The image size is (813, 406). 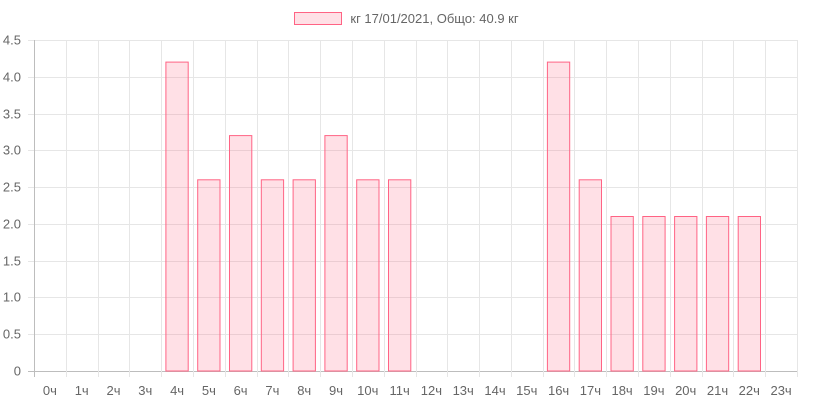 What do you see at coordinates (272, 275) in the screenshot?
I see `bar-7ч` at bounding box center [272, 275].